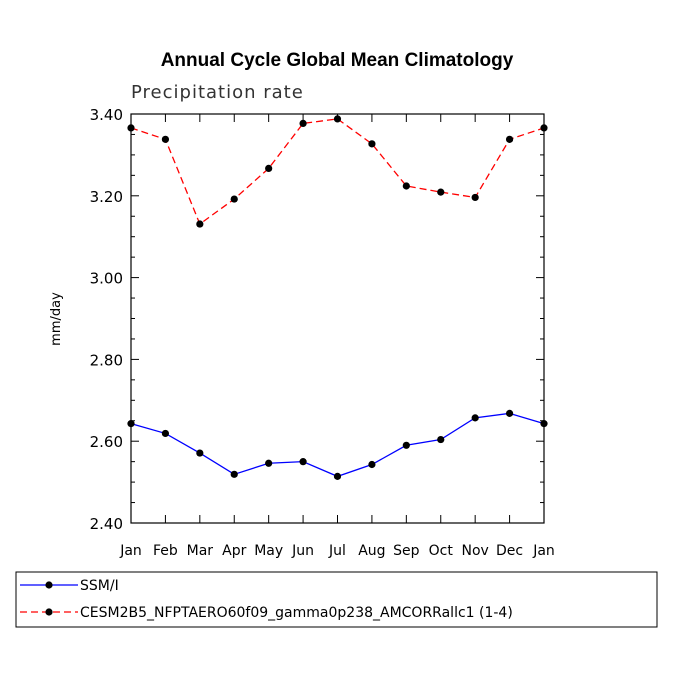 The width and height of the screenshot is (675, 675). I want to click on x-tick-label: Dec, so click(509, 551).